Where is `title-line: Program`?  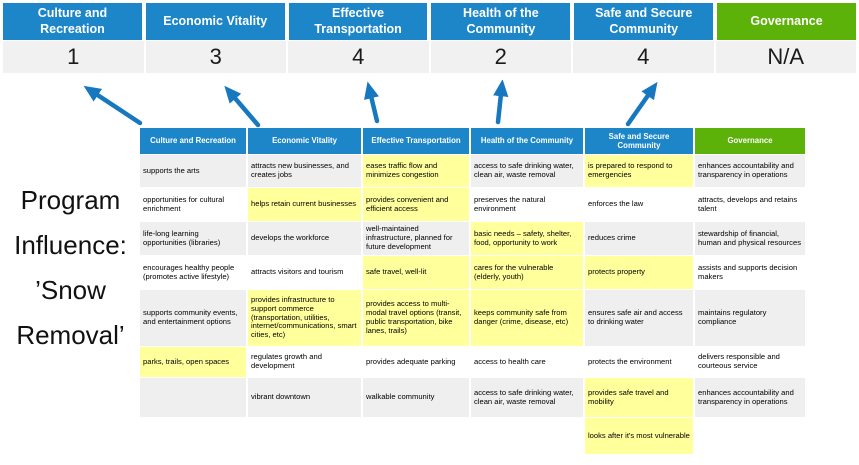
title-line: Program is located at coordinates (70, 200).